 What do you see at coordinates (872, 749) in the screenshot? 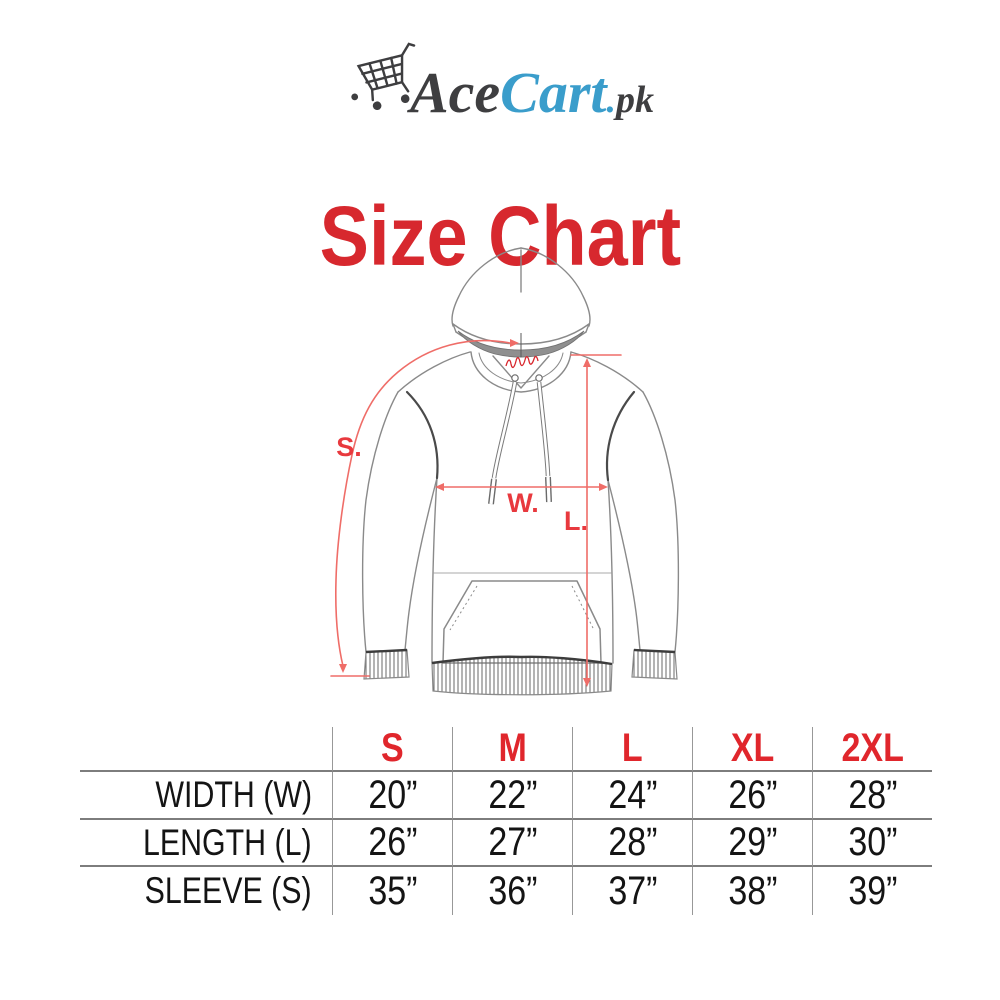
I see `col-header-2xl: 2XL` at bounding box center [872, 749].